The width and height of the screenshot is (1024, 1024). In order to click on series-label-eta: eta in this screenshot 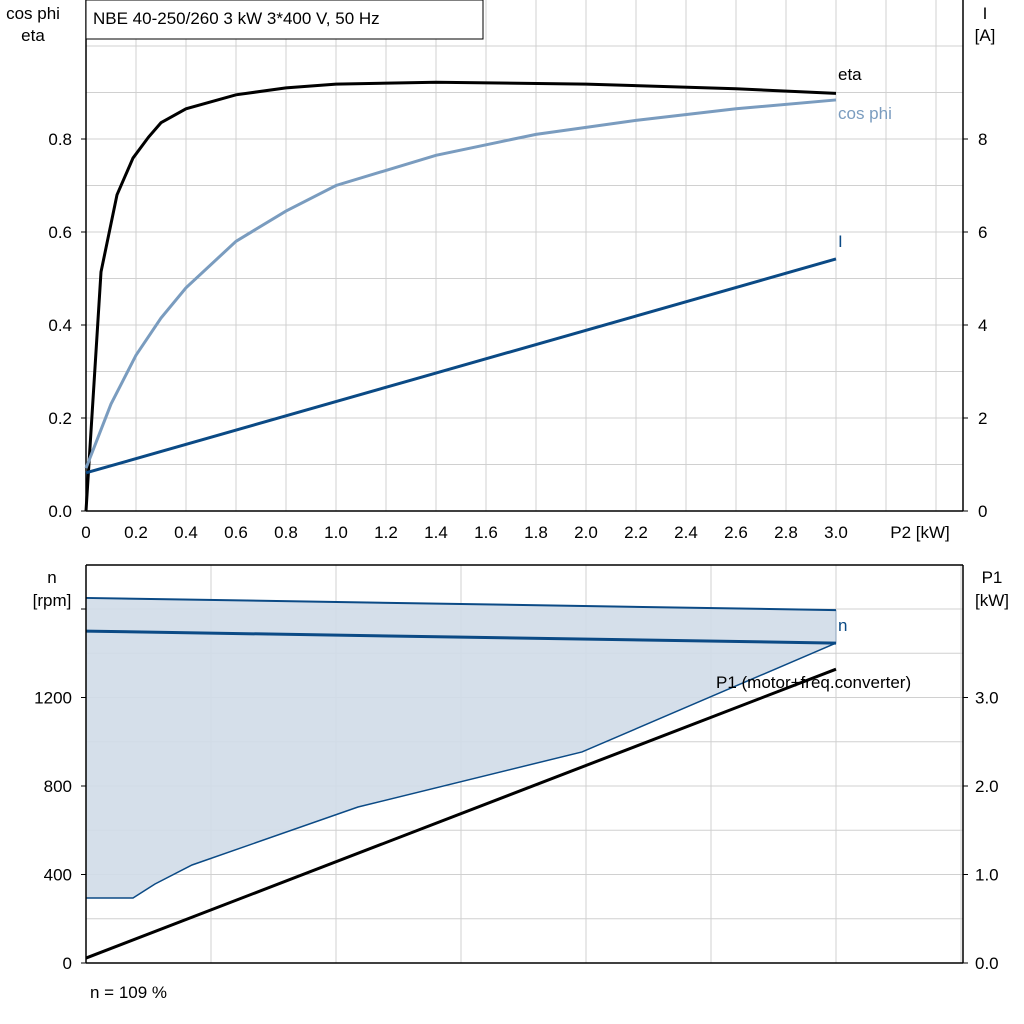, I will do `click(850, 74)`.